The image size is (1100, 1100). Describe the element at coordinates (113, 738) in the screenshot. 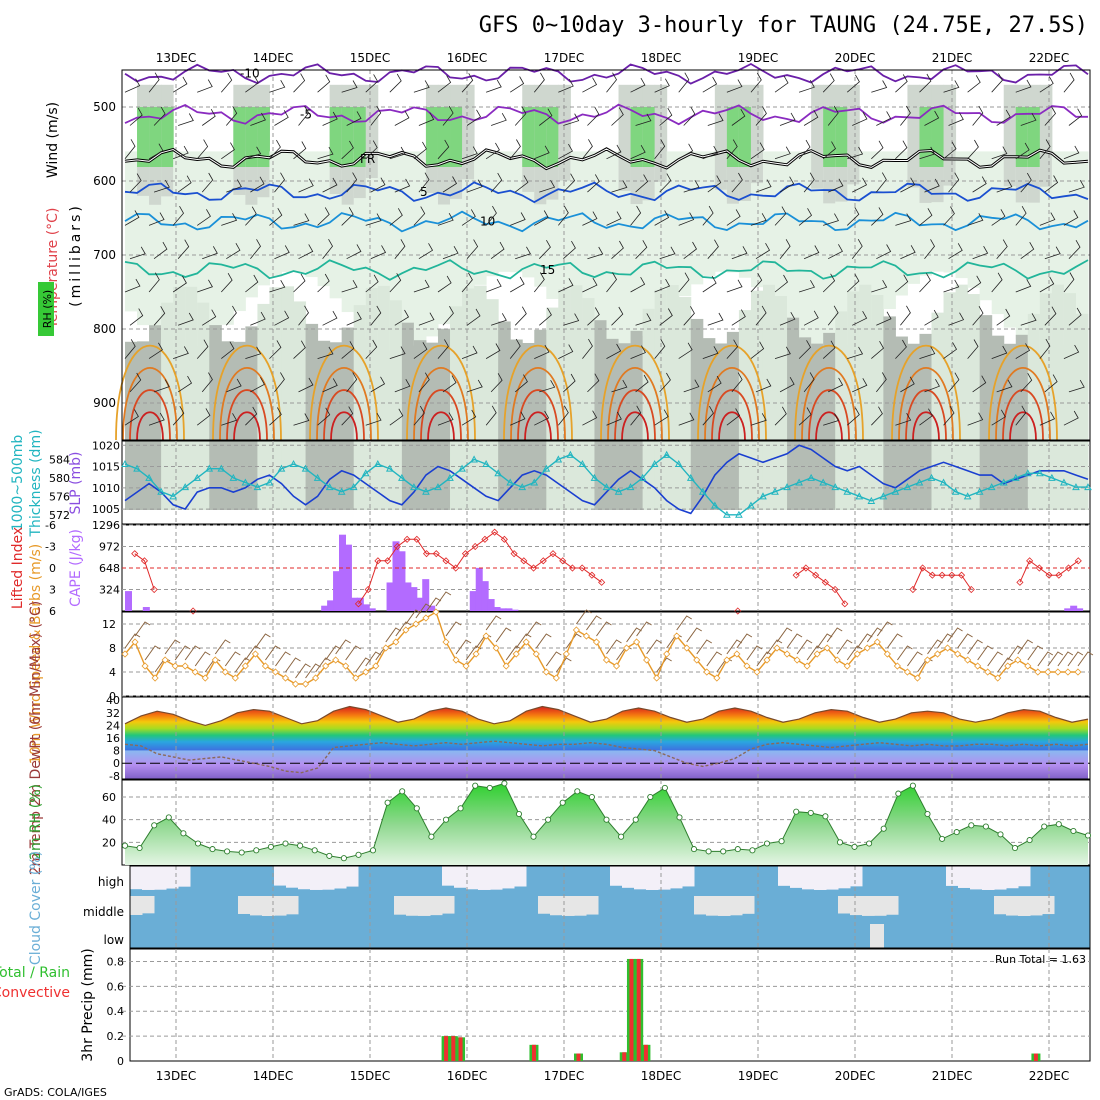

I see `temp-tick: 16` at that location.